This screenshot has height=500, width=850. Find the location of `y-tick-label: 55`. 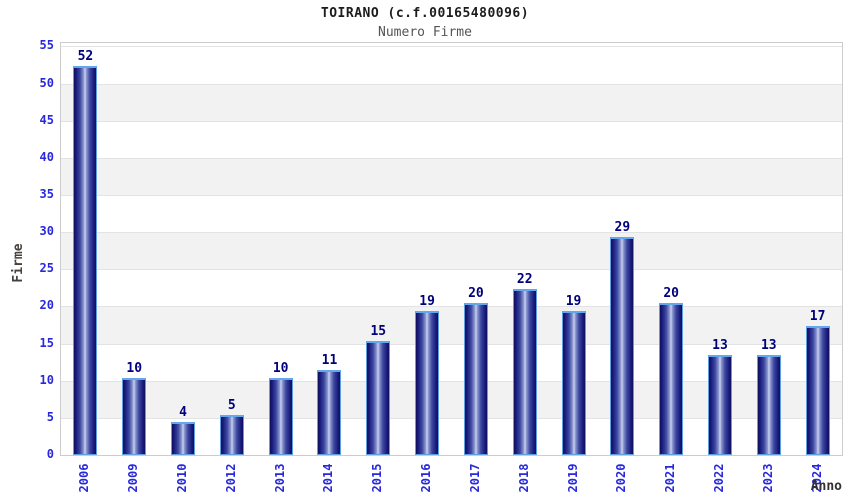

y-tick-label: 55 is located at coordinates (46, 45).